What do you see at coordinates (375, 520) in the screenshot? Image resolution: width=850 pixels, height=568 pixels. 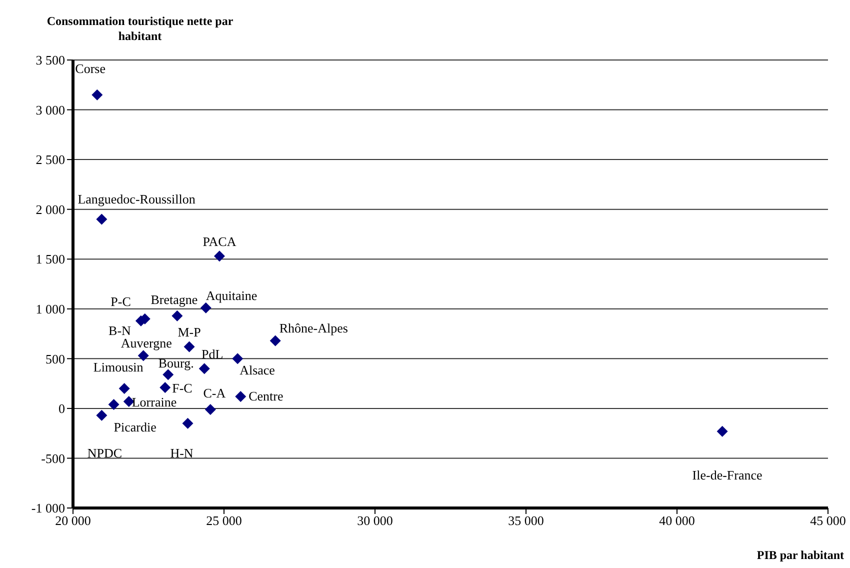 I see `x-tick-label: 30 000` at bounding box center [375, 520].